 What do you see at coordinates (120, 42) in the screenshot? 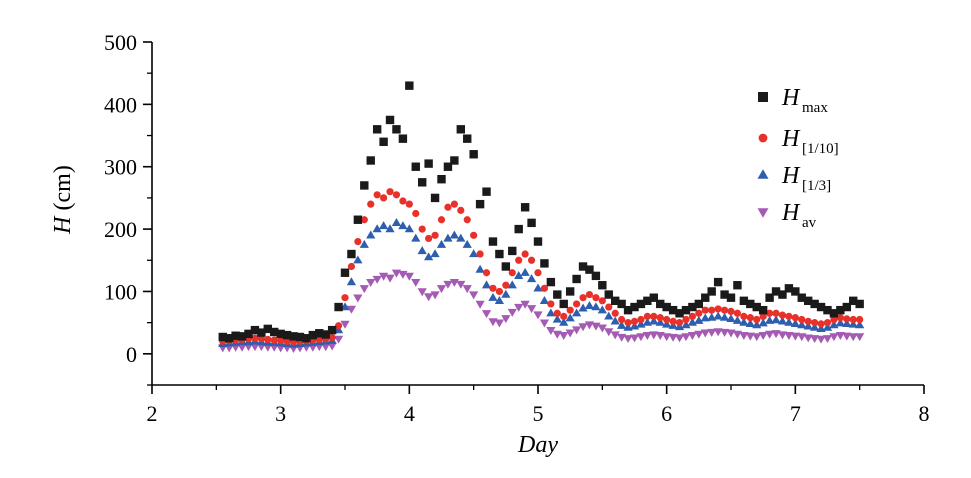
I see `y-tick-label: 500` at bounding box center [120, 42].